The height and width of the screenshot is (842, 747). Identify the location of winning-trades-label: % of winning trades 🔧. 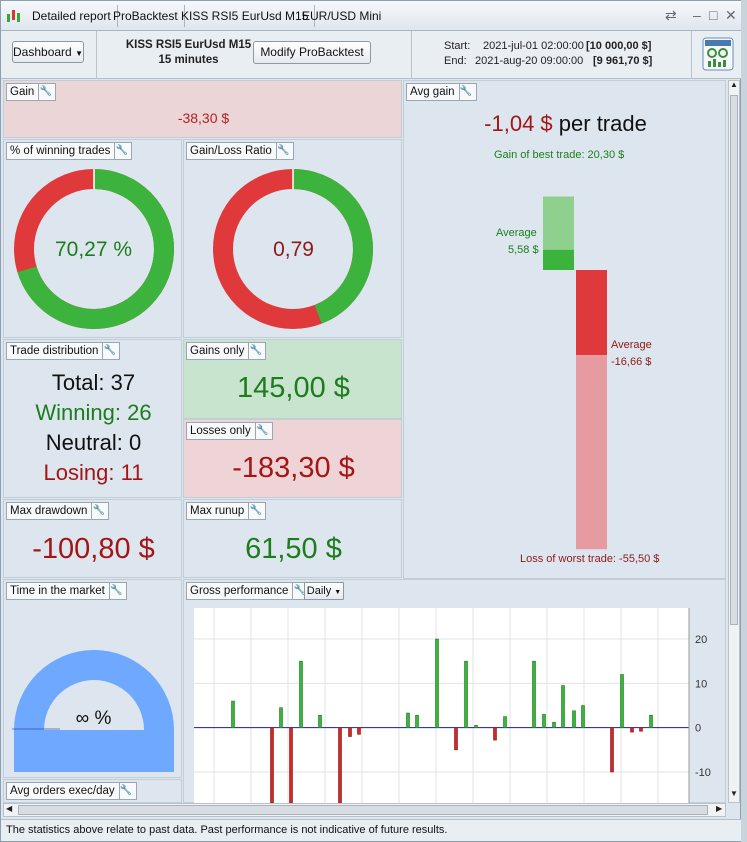
(69, 151).